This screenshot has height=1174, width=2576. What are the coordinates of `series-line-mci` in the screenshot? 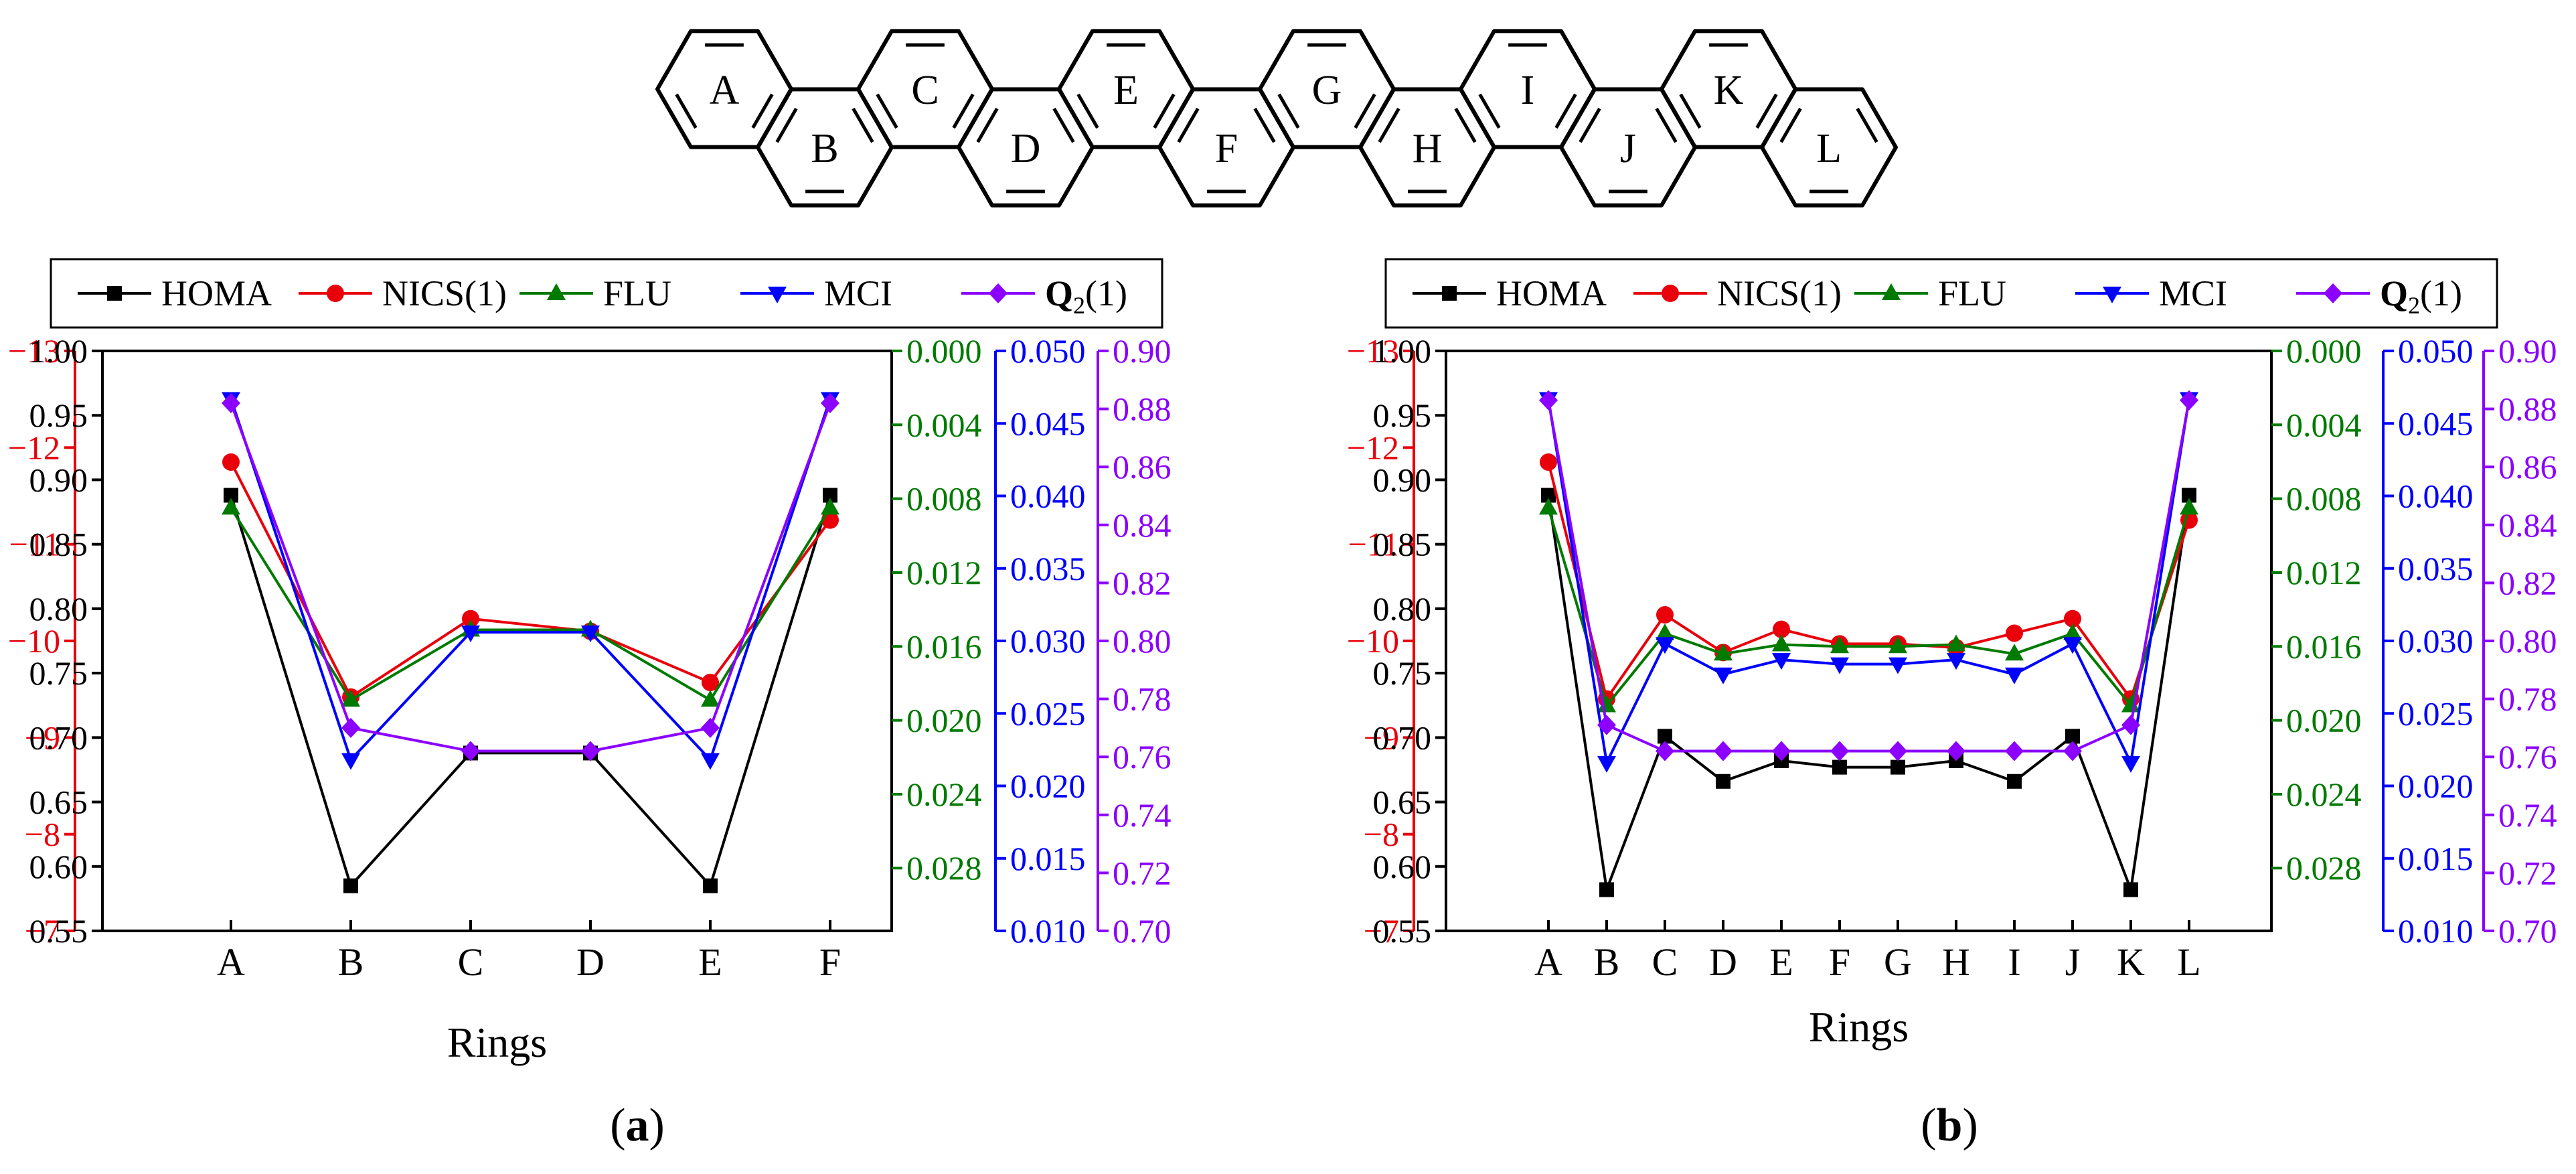 It's located at (1868, 581).